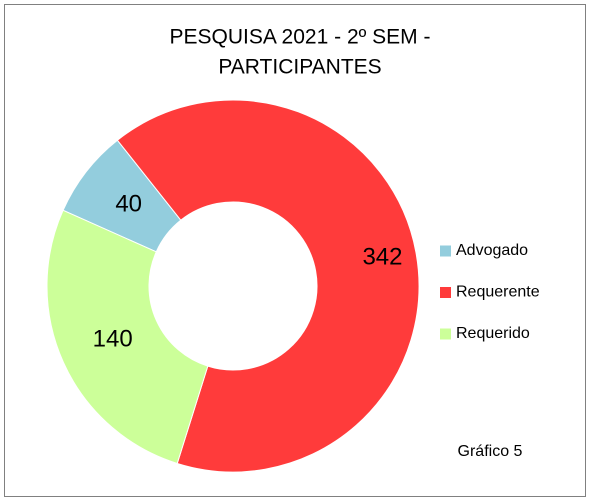 The image size is (590, 501). Describe the element at coordinates (498, 292) in the screenshot. I see `legend-label: Requerente` at that location.